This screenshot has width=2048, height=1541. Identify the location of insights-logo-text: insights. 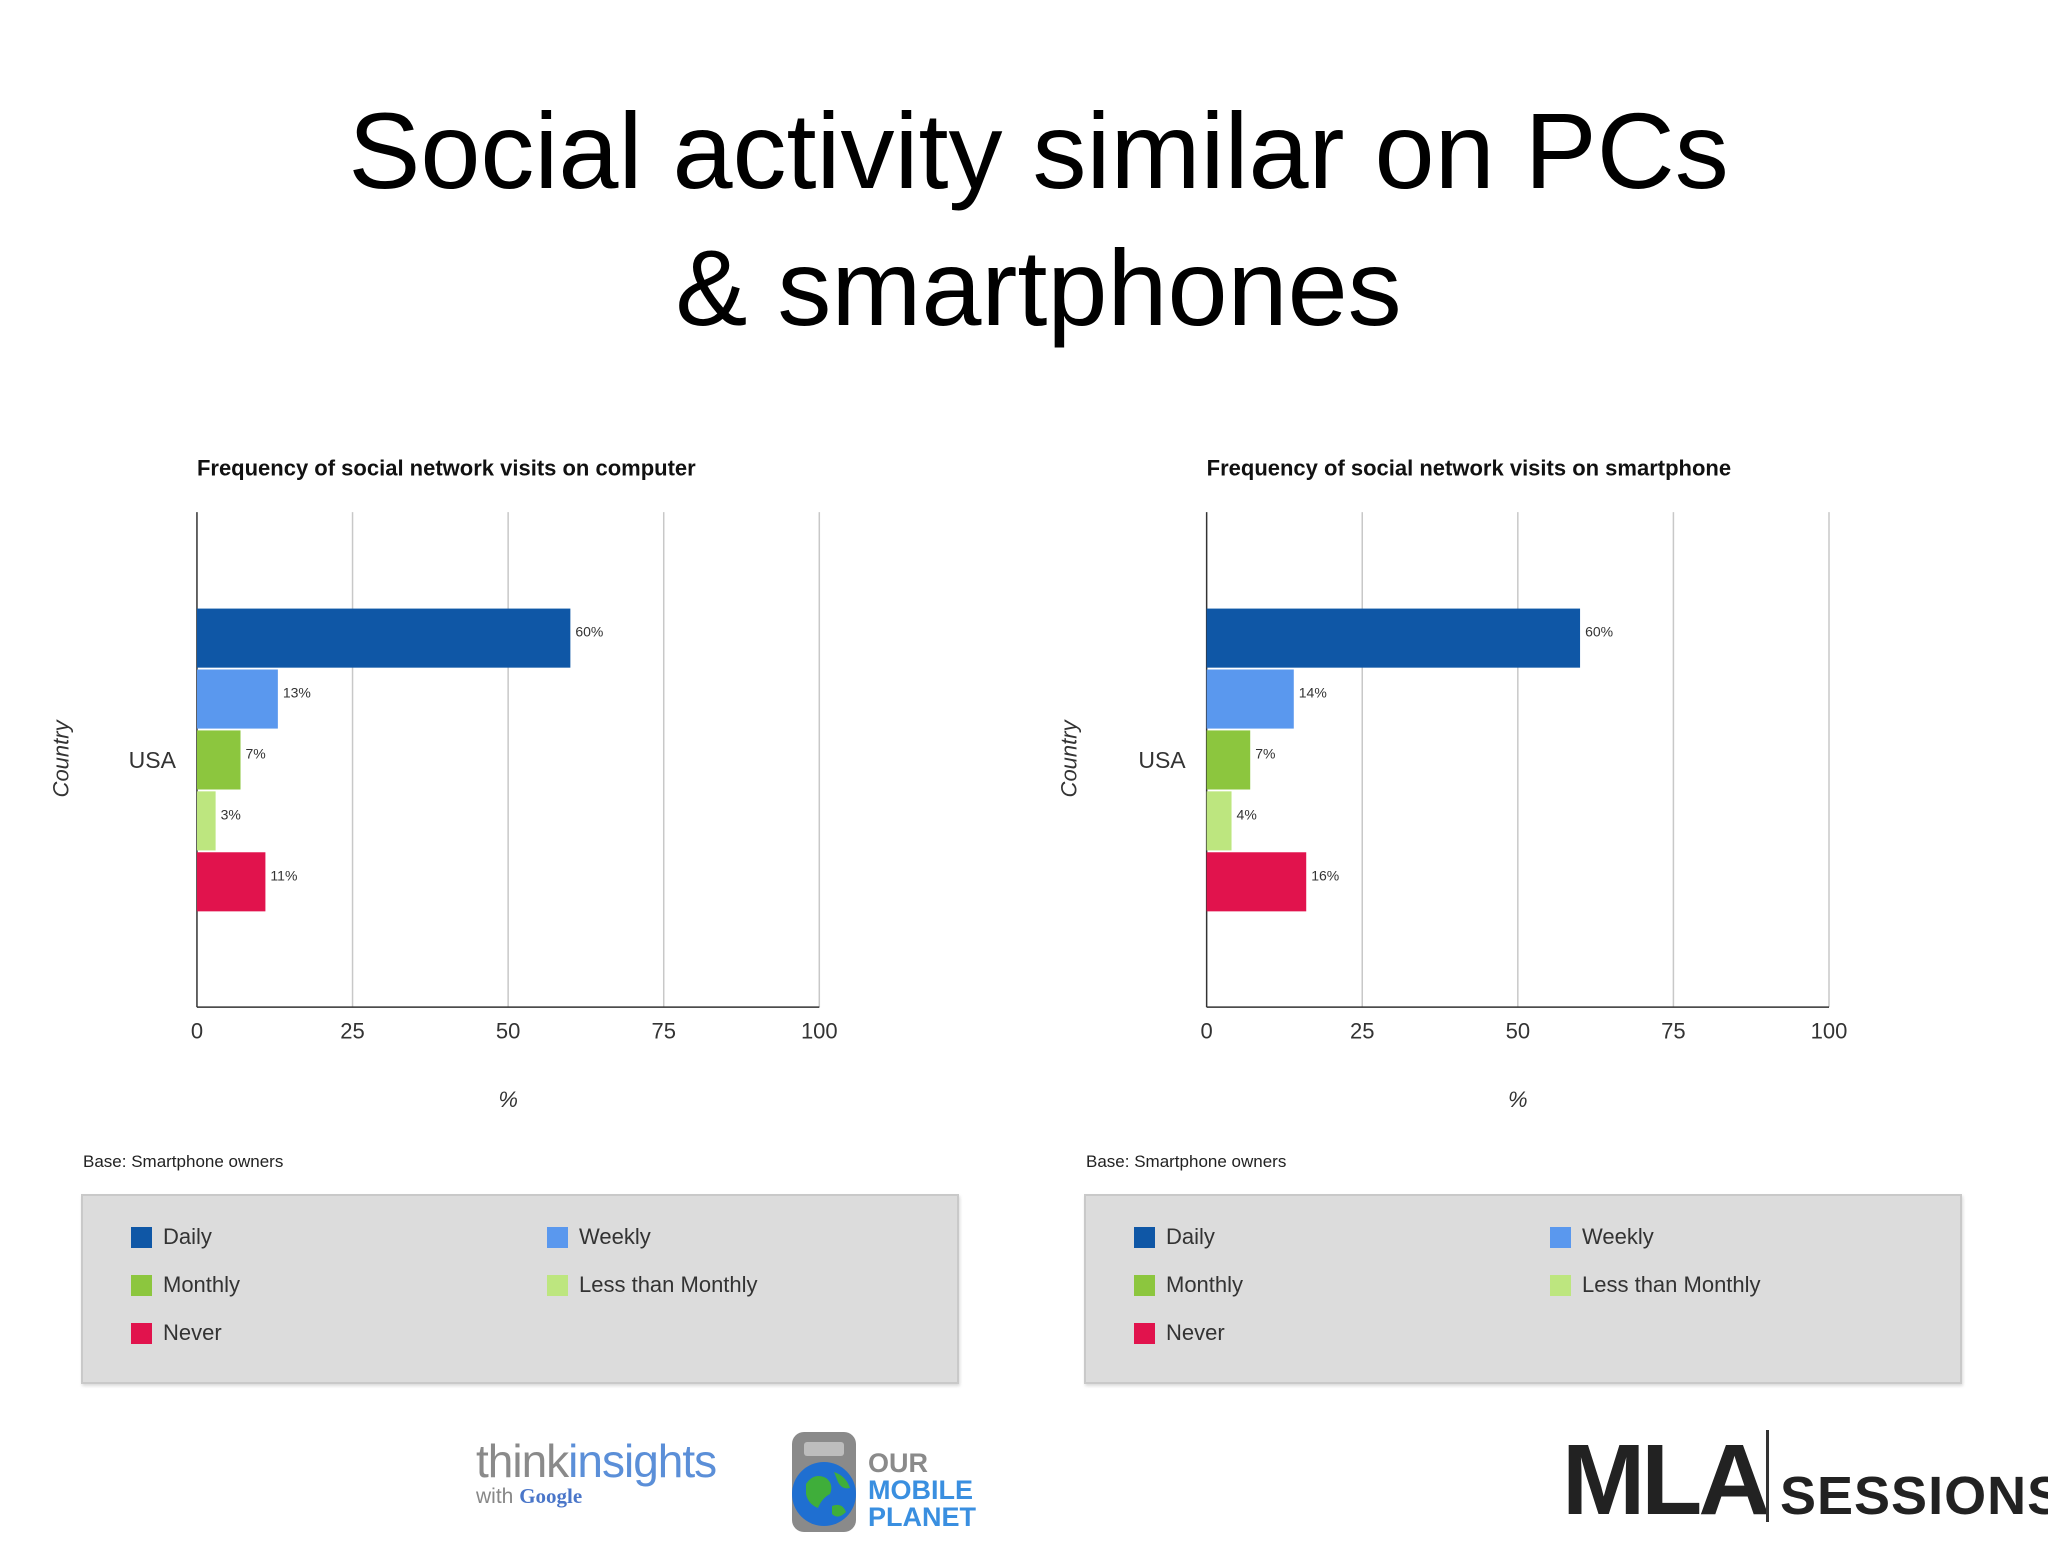
(642, 1461).